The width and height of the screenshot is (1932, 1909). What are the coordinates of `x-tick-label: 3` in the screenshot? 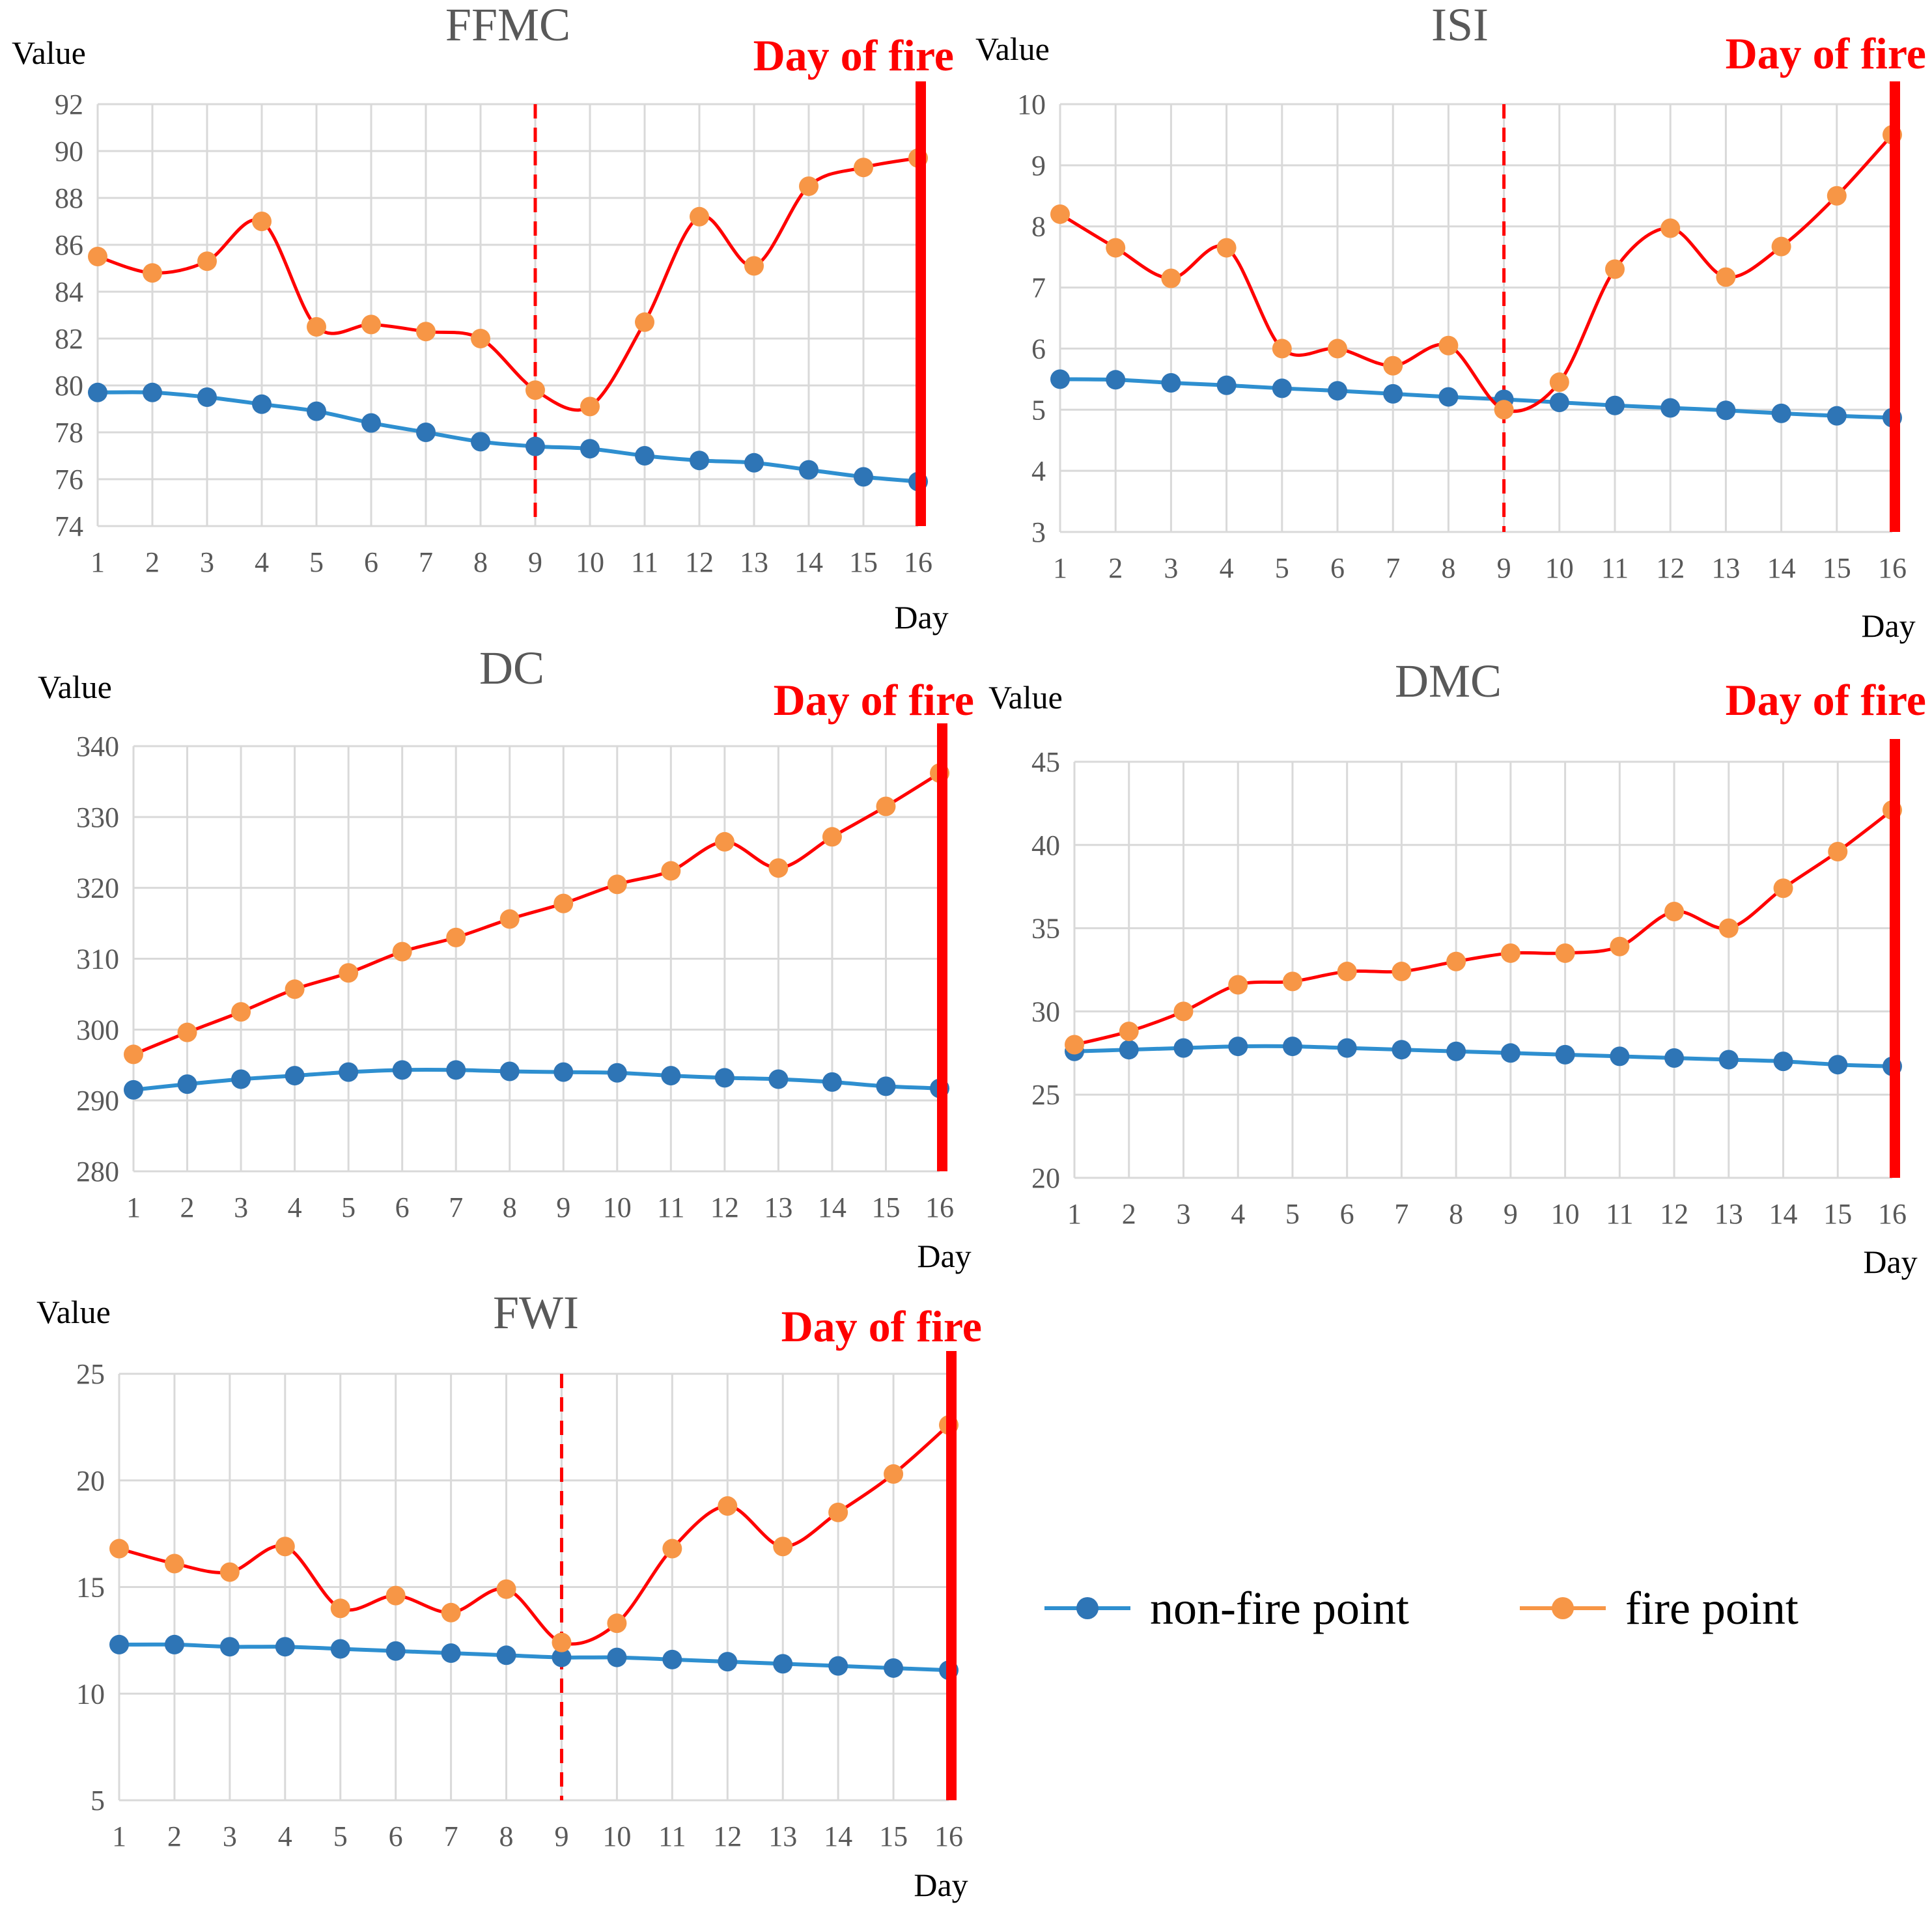 It's located at (207, 562).